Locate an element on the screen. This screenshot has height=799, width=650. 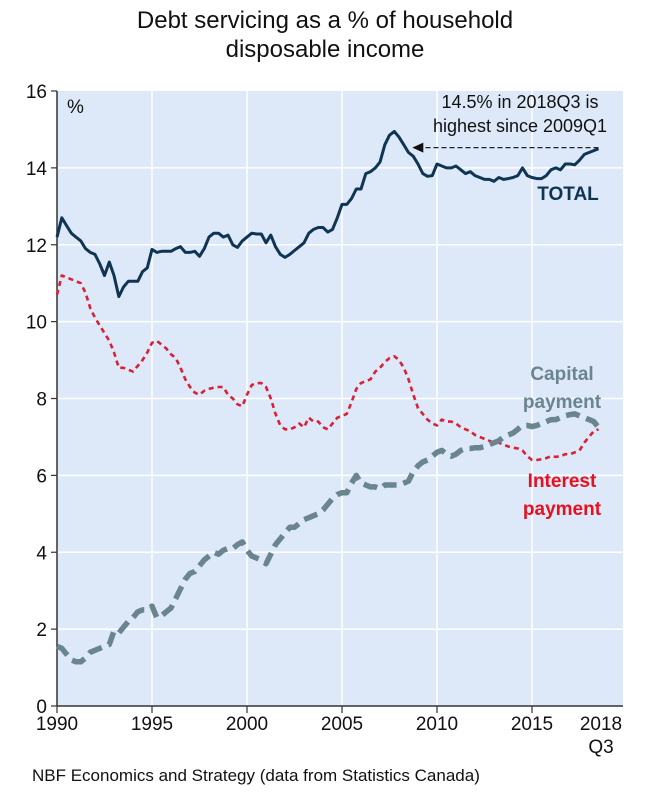
annotation: 14.5% in 2018Q3 is highest since 2009Q1 is located at coordinates (509, 122).